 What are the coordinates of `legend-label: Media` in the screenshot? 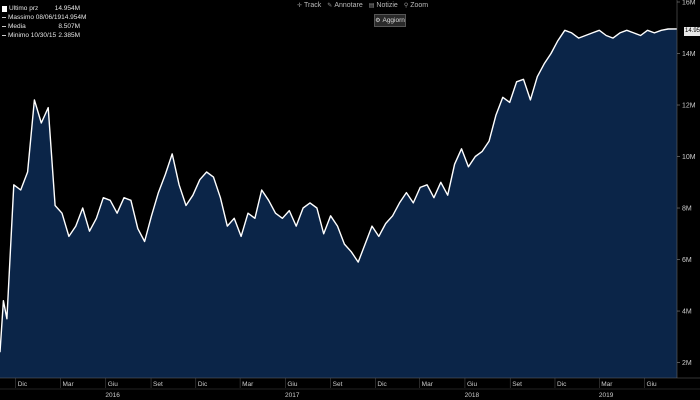 It's located at (17, 26).